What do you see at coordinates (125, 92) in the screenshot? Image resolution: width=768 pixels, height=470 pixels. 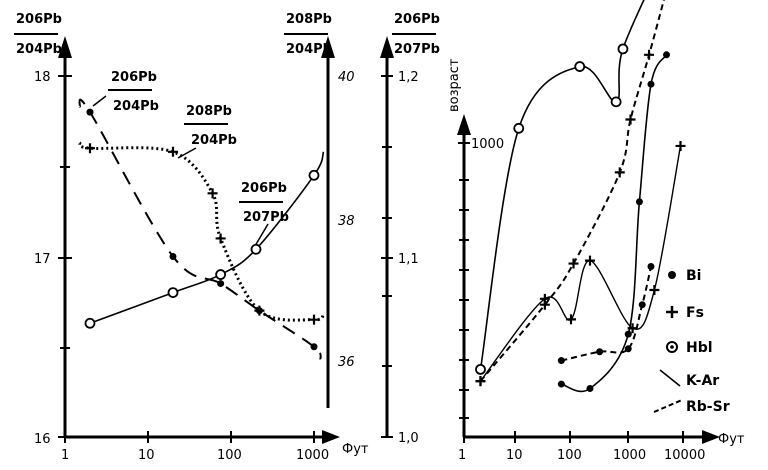 I see `curve-label-206-204: 206Pb 204Pb` at bounding box center [125, 92].